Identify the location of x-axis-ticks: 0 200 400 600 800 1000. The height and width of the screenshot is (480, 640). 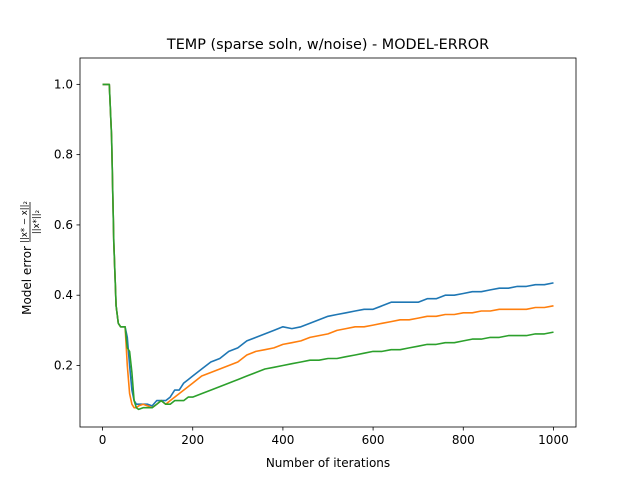
(334, 437).